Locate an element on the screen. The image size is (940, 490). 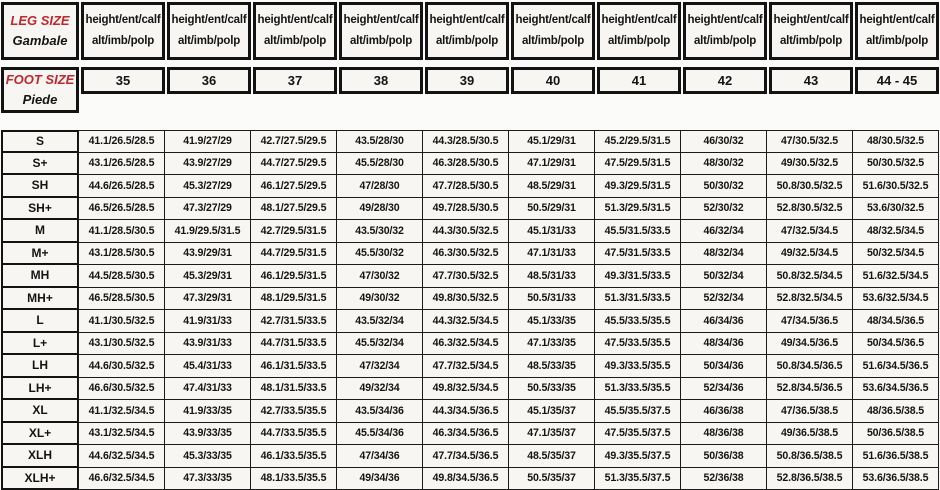
measurement-cell: 47.7/34.5/36.5 is located at coordinates (465, 456).